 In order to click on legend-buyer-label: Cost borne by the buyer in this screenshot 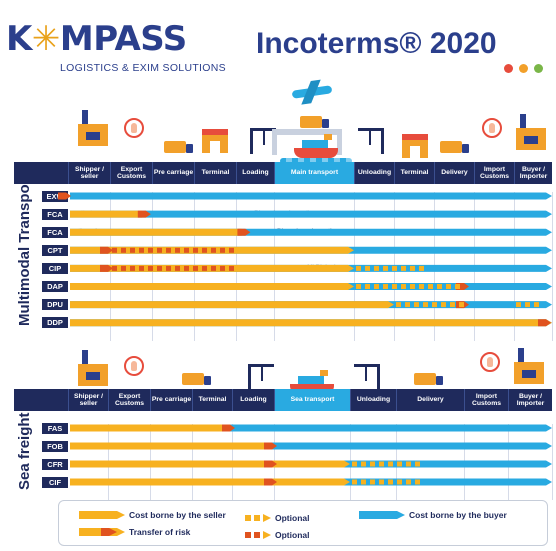, I will do `click(458, 515)`.